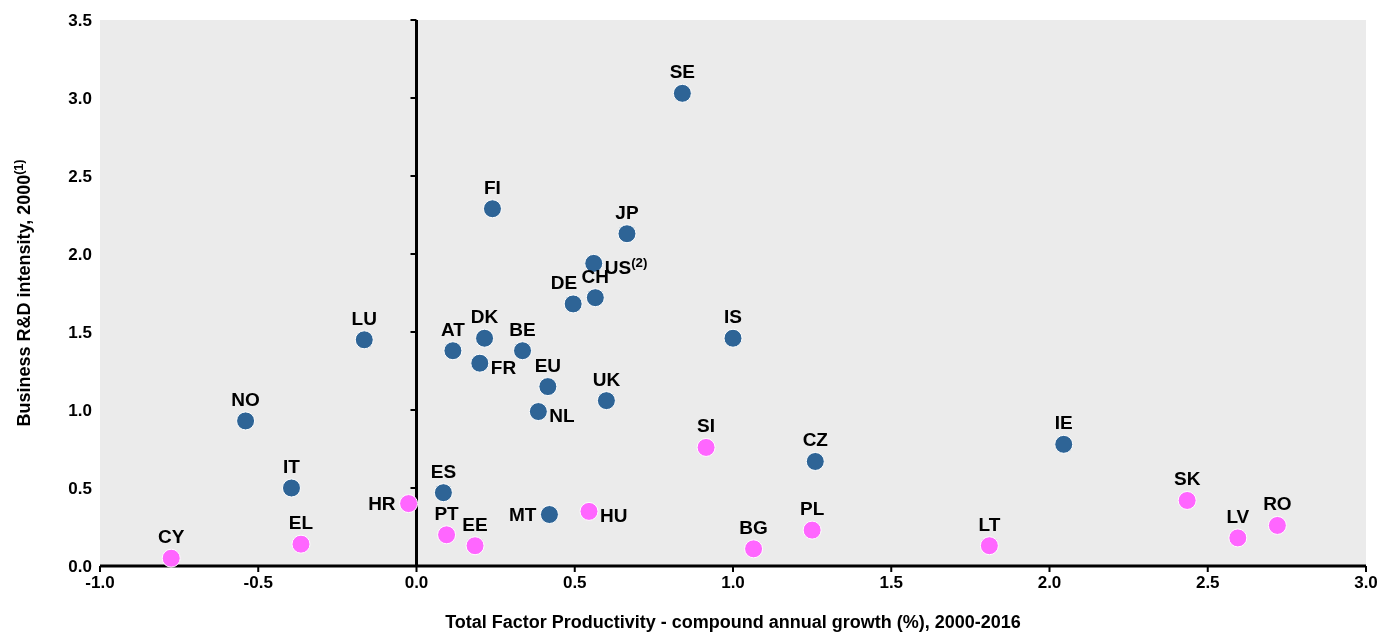 Image resolution: width=1387 pixels, height=642 pixels. What do you see at coordinates (753, 527) in the screenshot?
I see `annotation: BG` at bounding box center [753, 527].